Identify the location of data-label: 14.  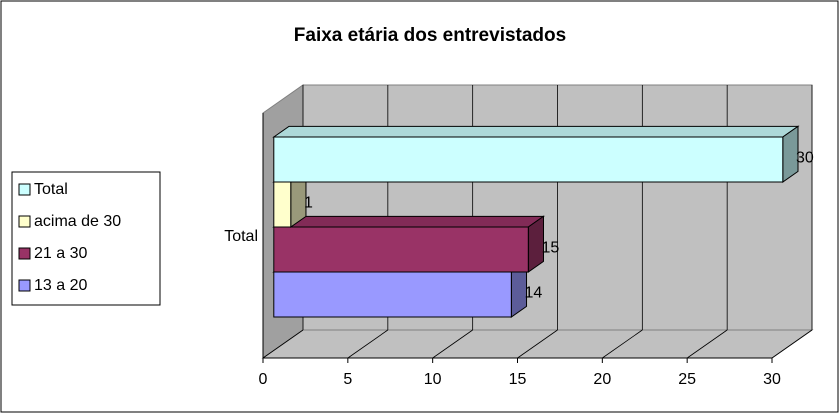
(534, 292).